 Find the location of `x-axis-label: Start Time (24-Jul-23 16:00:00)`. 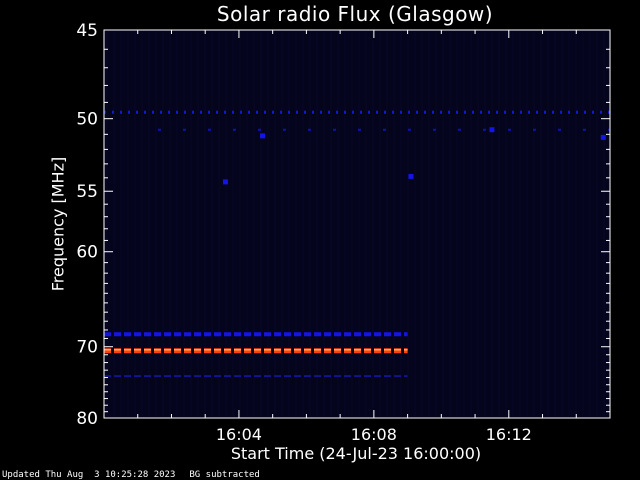

x-axis-label: Start Time (24-Jul-23 16:00:00) is located at coordinates (356, 453).